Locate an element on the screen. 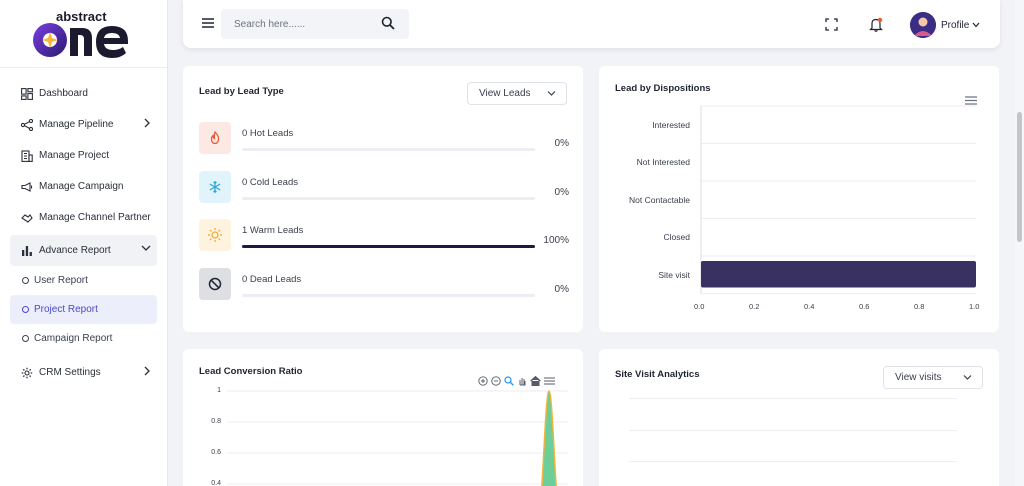 The image size is (1024, 486). gear-icon is located at coordinates (26, 372).